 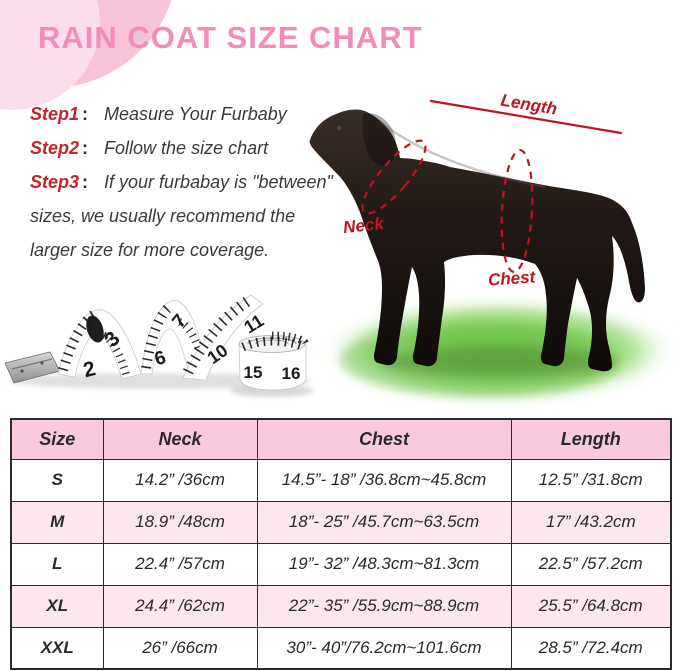 What do you see at coordinates (186, 148) in the screenshot?
I see `step-2-text: Follow the size chart` at bounding box center [186, 148].